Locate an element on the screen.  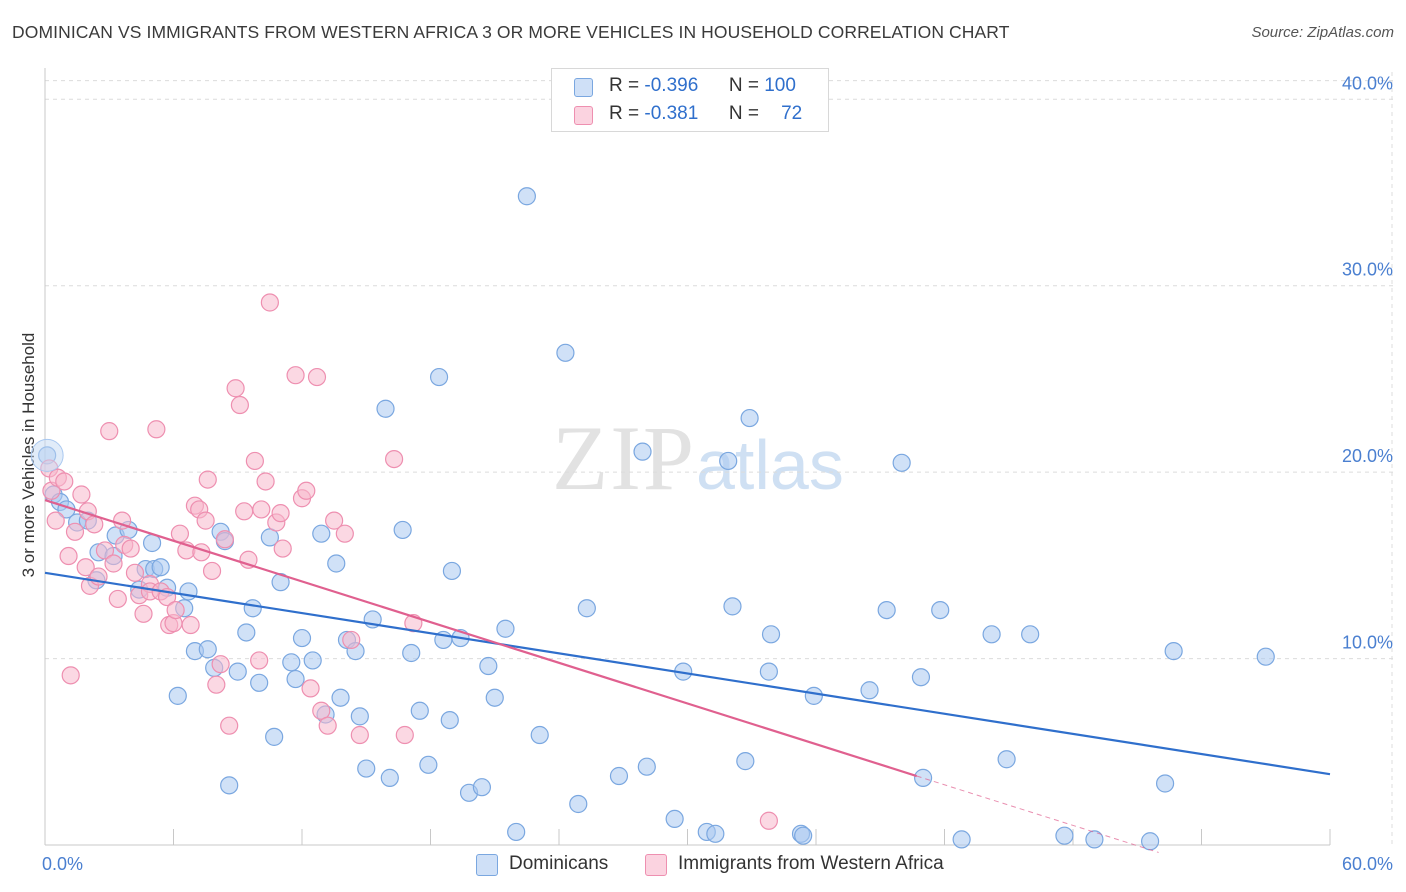
trend-extension-western-africa is located at coordinates (1037, 814).